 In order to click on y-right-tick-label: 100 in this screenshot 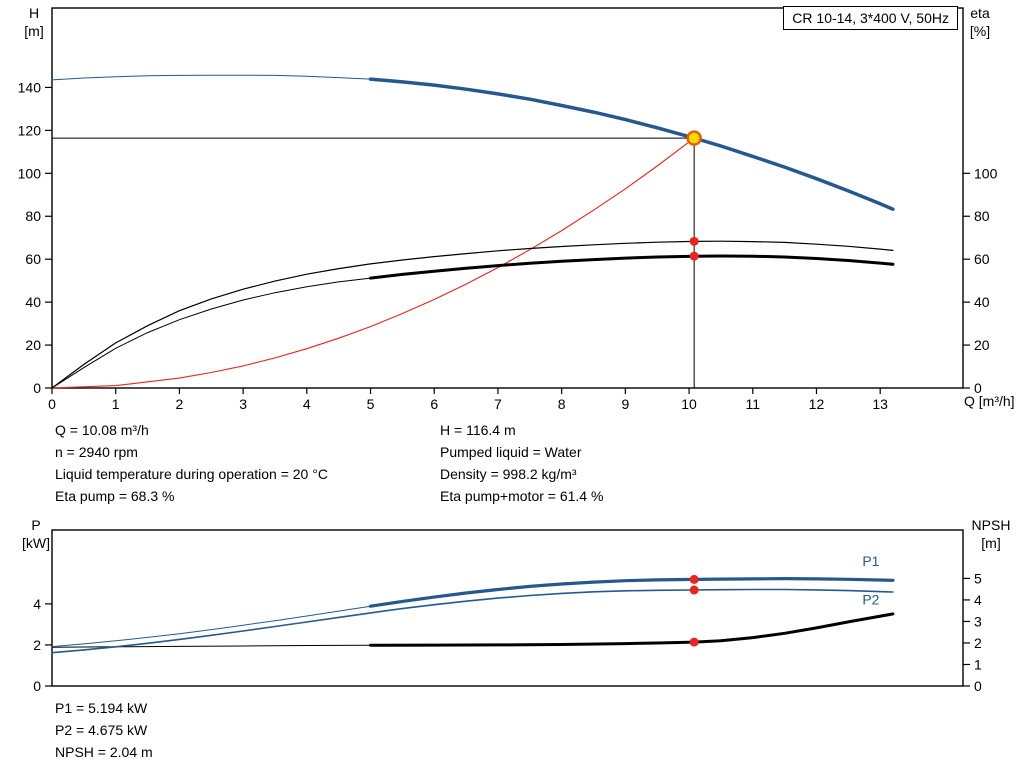, I will do `click(986, 173)`.